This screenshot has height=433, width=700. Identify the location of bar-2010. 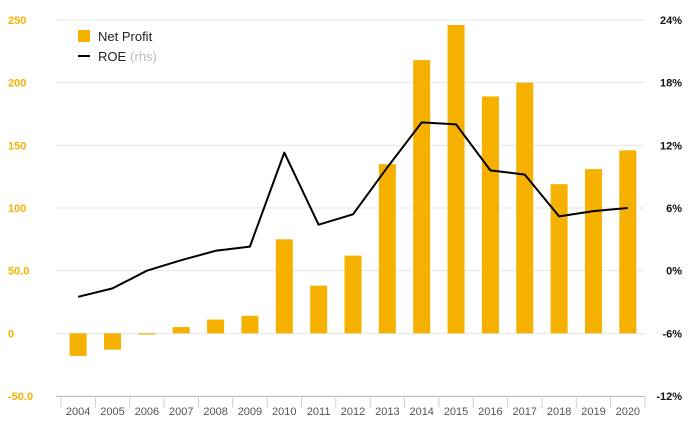
(284, 286).